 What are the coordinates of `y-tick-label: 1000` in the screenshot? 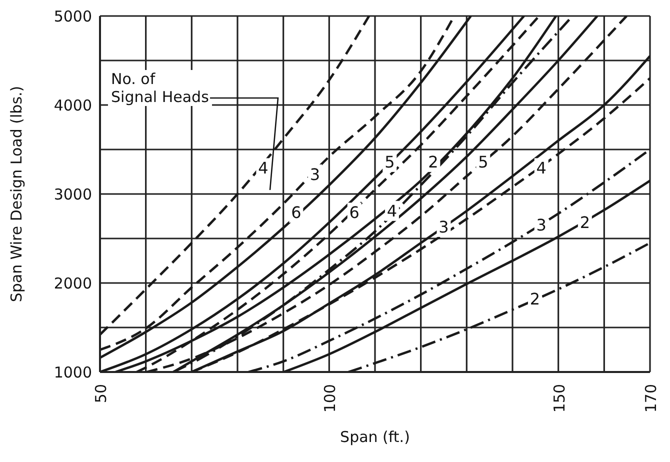 It's located at (73, 372).